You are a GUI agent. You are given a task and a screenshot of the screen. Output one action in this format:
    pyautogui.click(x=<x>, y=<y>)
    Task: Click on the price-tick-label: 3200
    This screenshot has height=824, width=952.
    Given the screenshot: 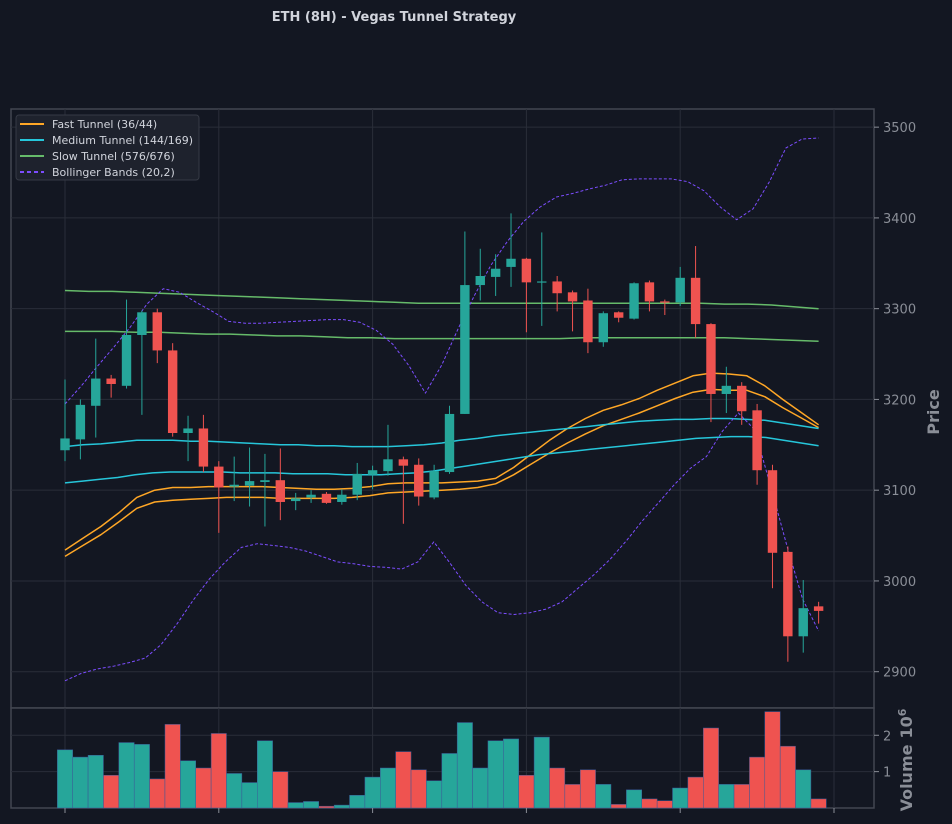 What is the action you would take?
    pyautogui.click(x=899, y=400)
    